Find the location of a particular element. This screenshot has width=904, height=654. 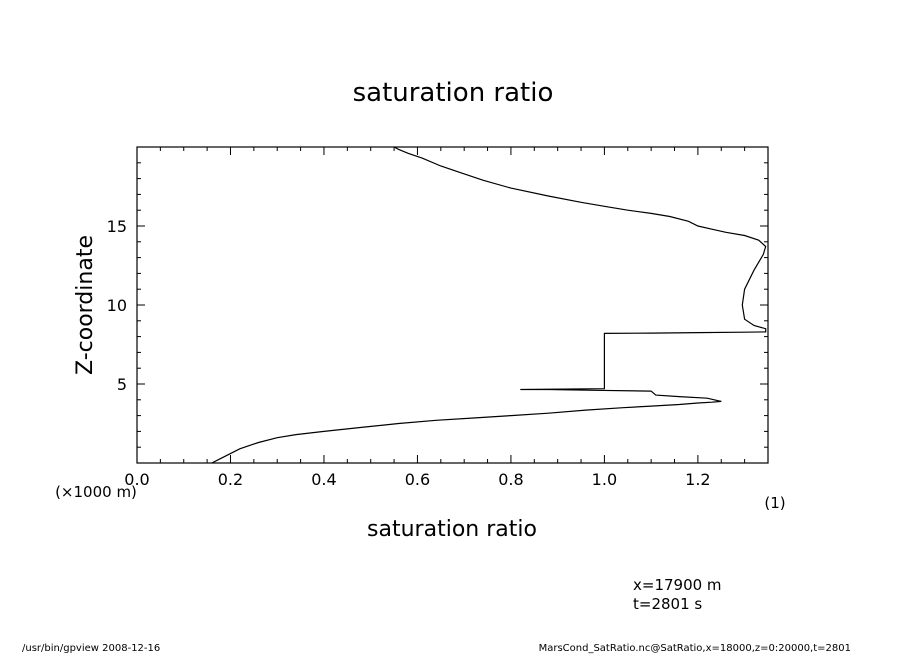

annotation-time: t=2801 s is located at coordinates (667, 604).